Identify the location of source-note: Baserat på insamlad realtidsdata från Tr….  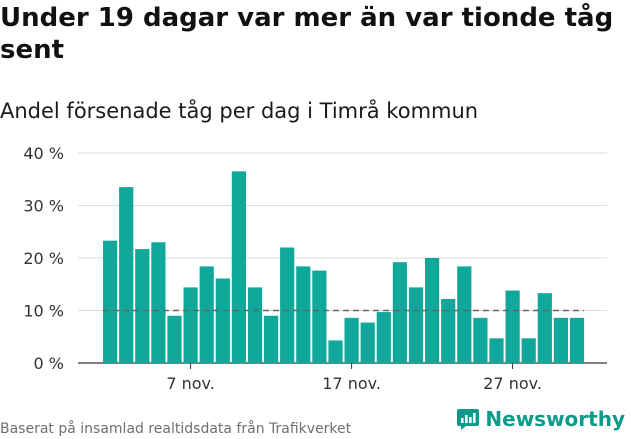
(176, 429).